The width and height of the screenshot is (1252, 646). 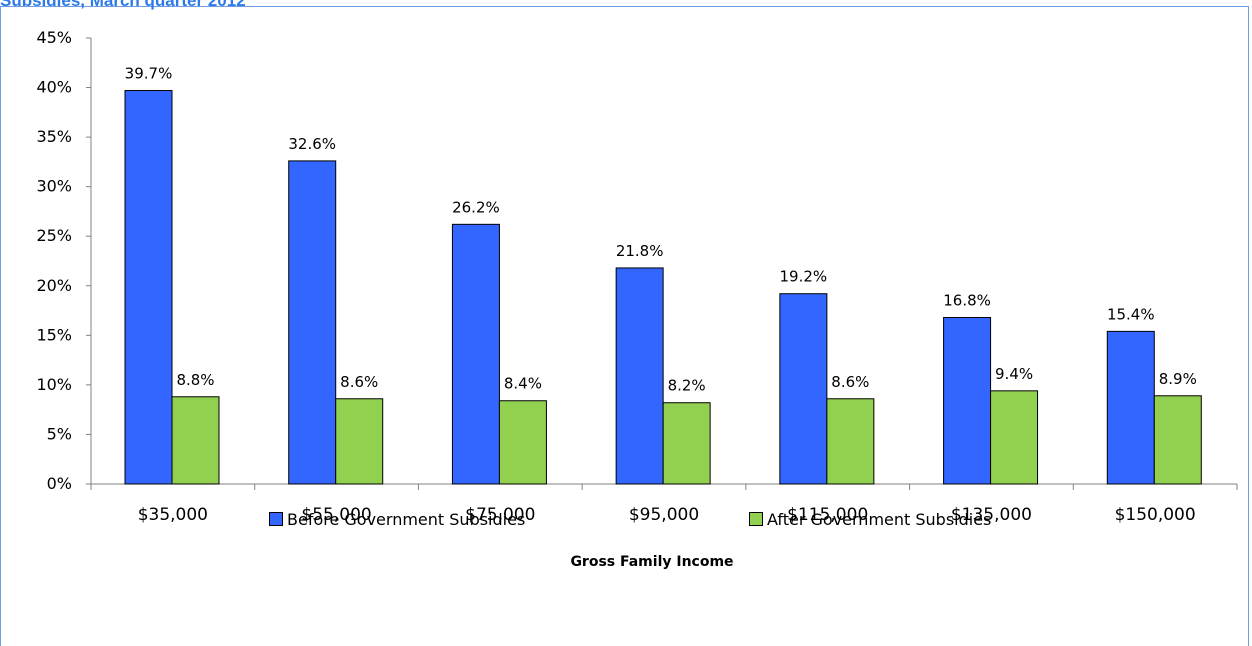 I want to click on data-label-after: 8.2%, so click(x=687, y=386).